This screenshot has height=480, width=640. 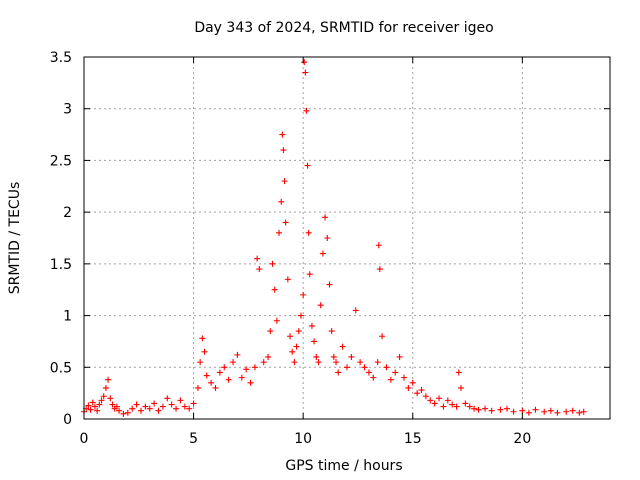 I want to click on y-tick-label: 3, so click(x=67, y=110).